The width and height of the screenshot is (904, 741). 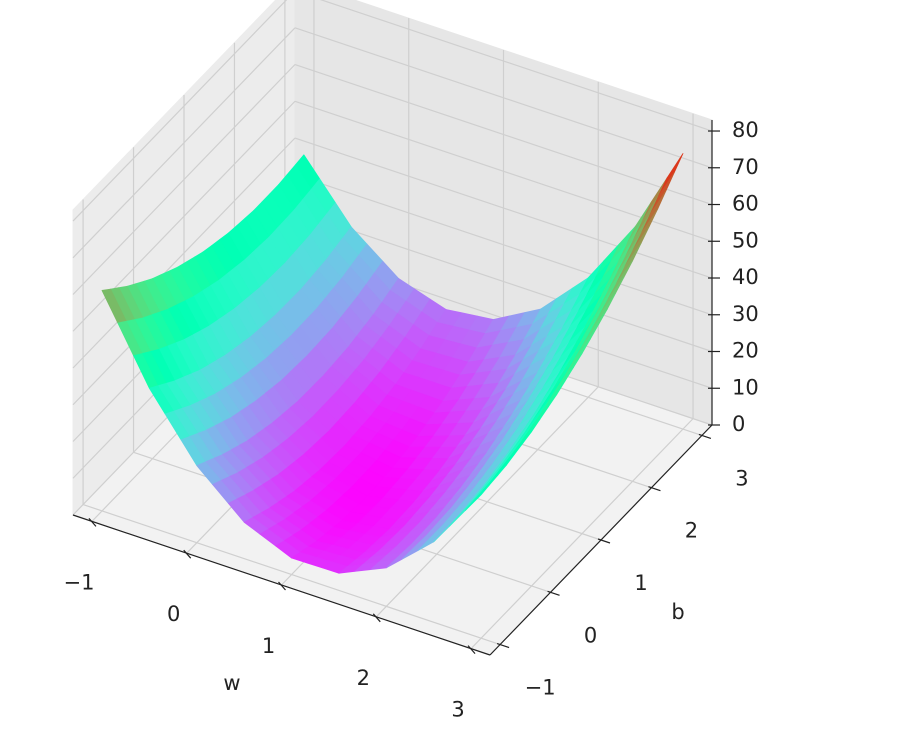 I want to click on y-tick-label: 3, so click(x=741, y=478).